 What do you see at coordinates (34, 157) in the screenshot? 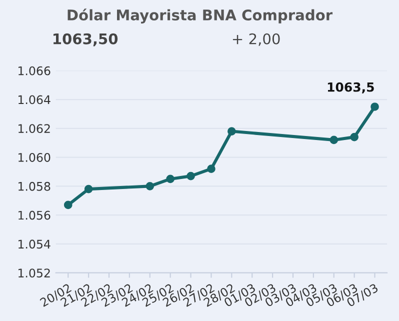
I see `y-tick-label: 1.060` at bounding box center [34, 157].